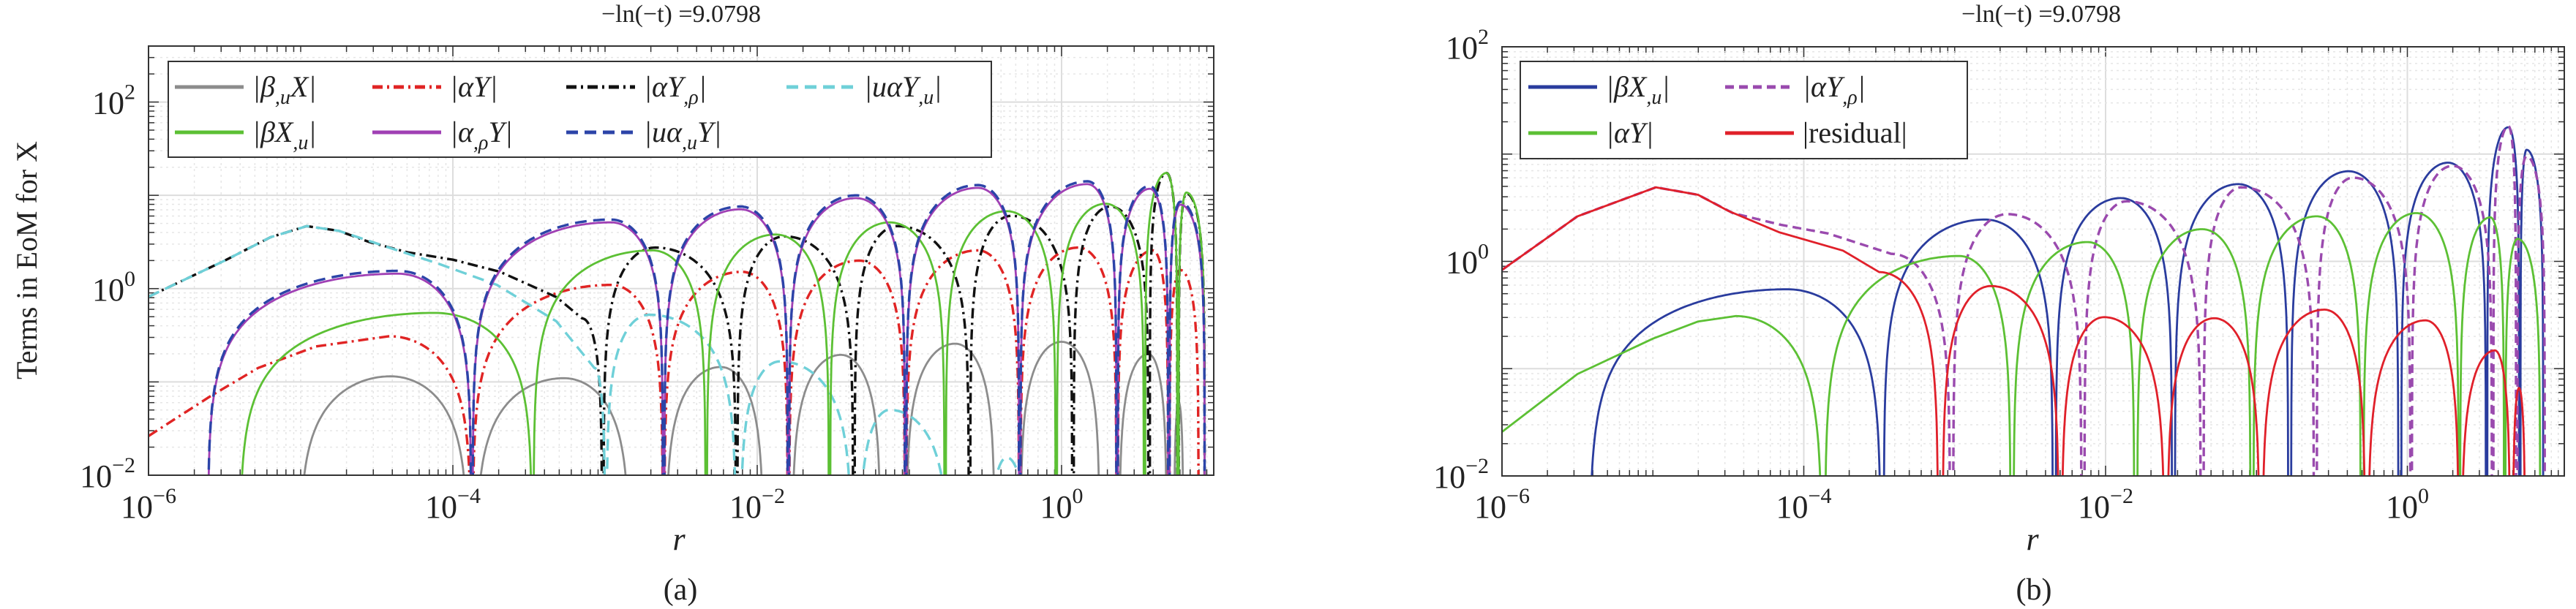 Image resolution: width=2576 pixels, height=609 pixels. I want to click on panel-a-x-axis-label: r, so click(679, 539).